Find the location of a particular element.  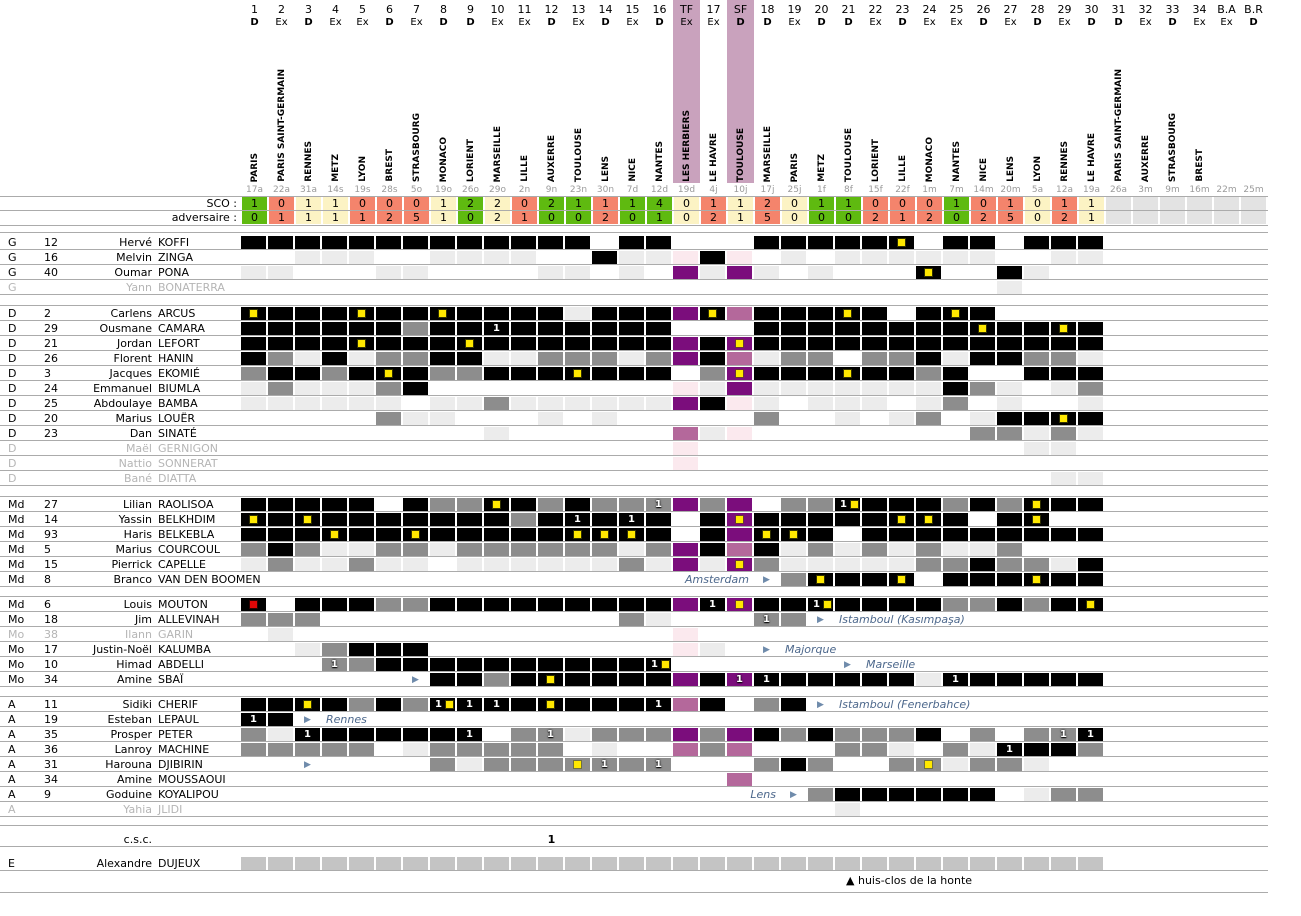

match-number: 27 is located at coordinates (1010, 9).